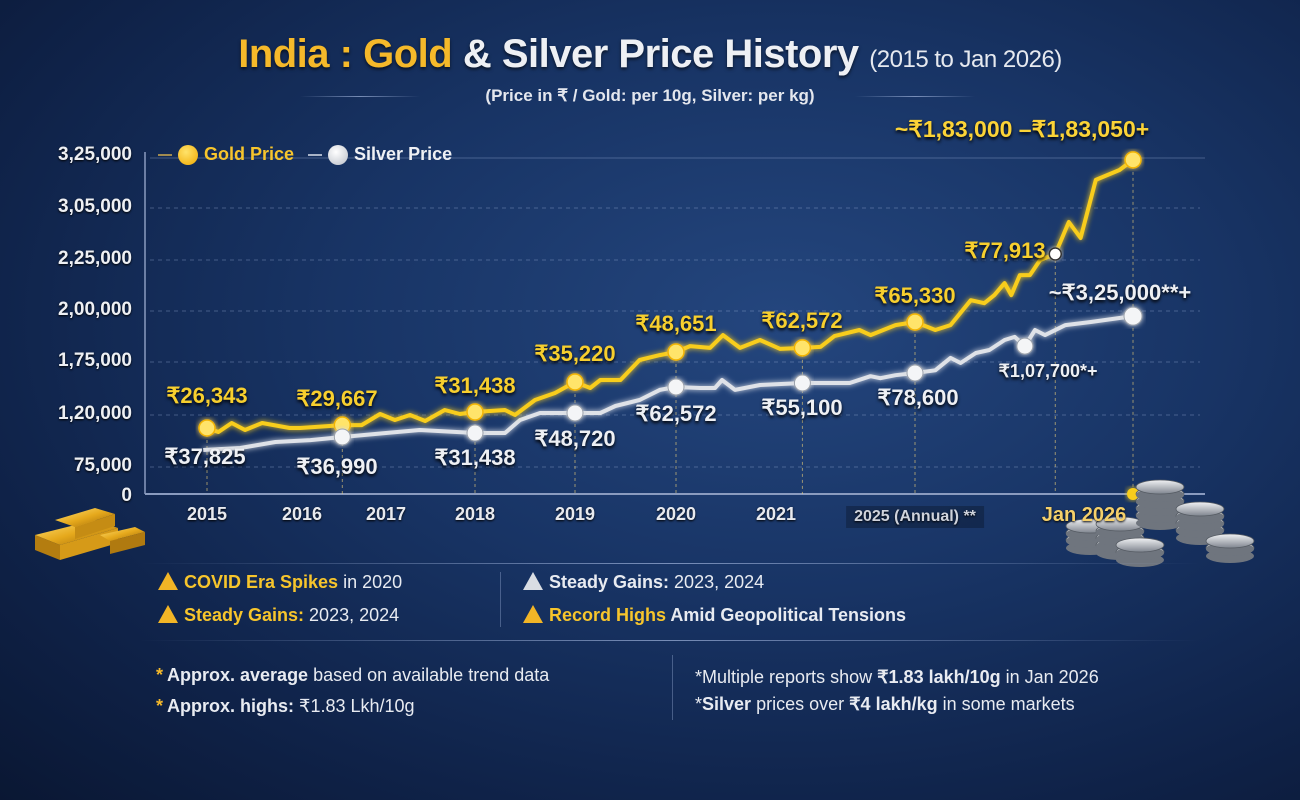 This screenshot has height=800, width=1300. What do you see at coordinates (188, 154) in the screenshot?
I see `gold-legend-icon` at bounding box center [188, 154].